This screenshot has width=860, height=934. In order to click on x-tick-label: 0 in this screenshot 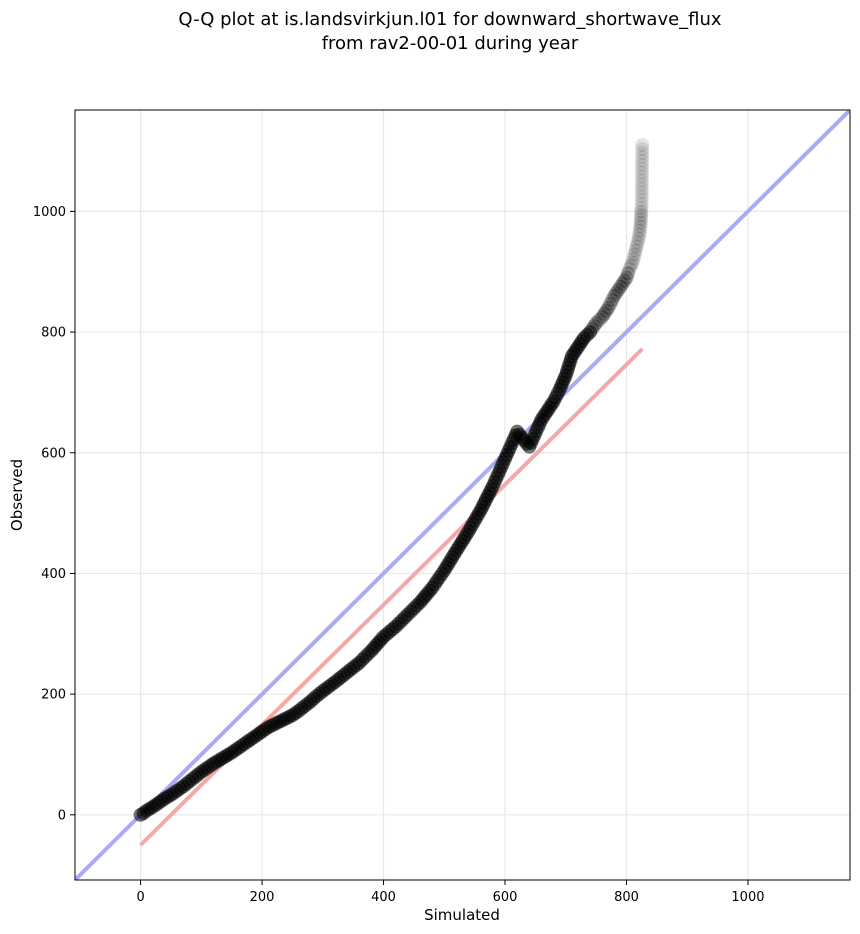, I will do `click(140, 897)`.